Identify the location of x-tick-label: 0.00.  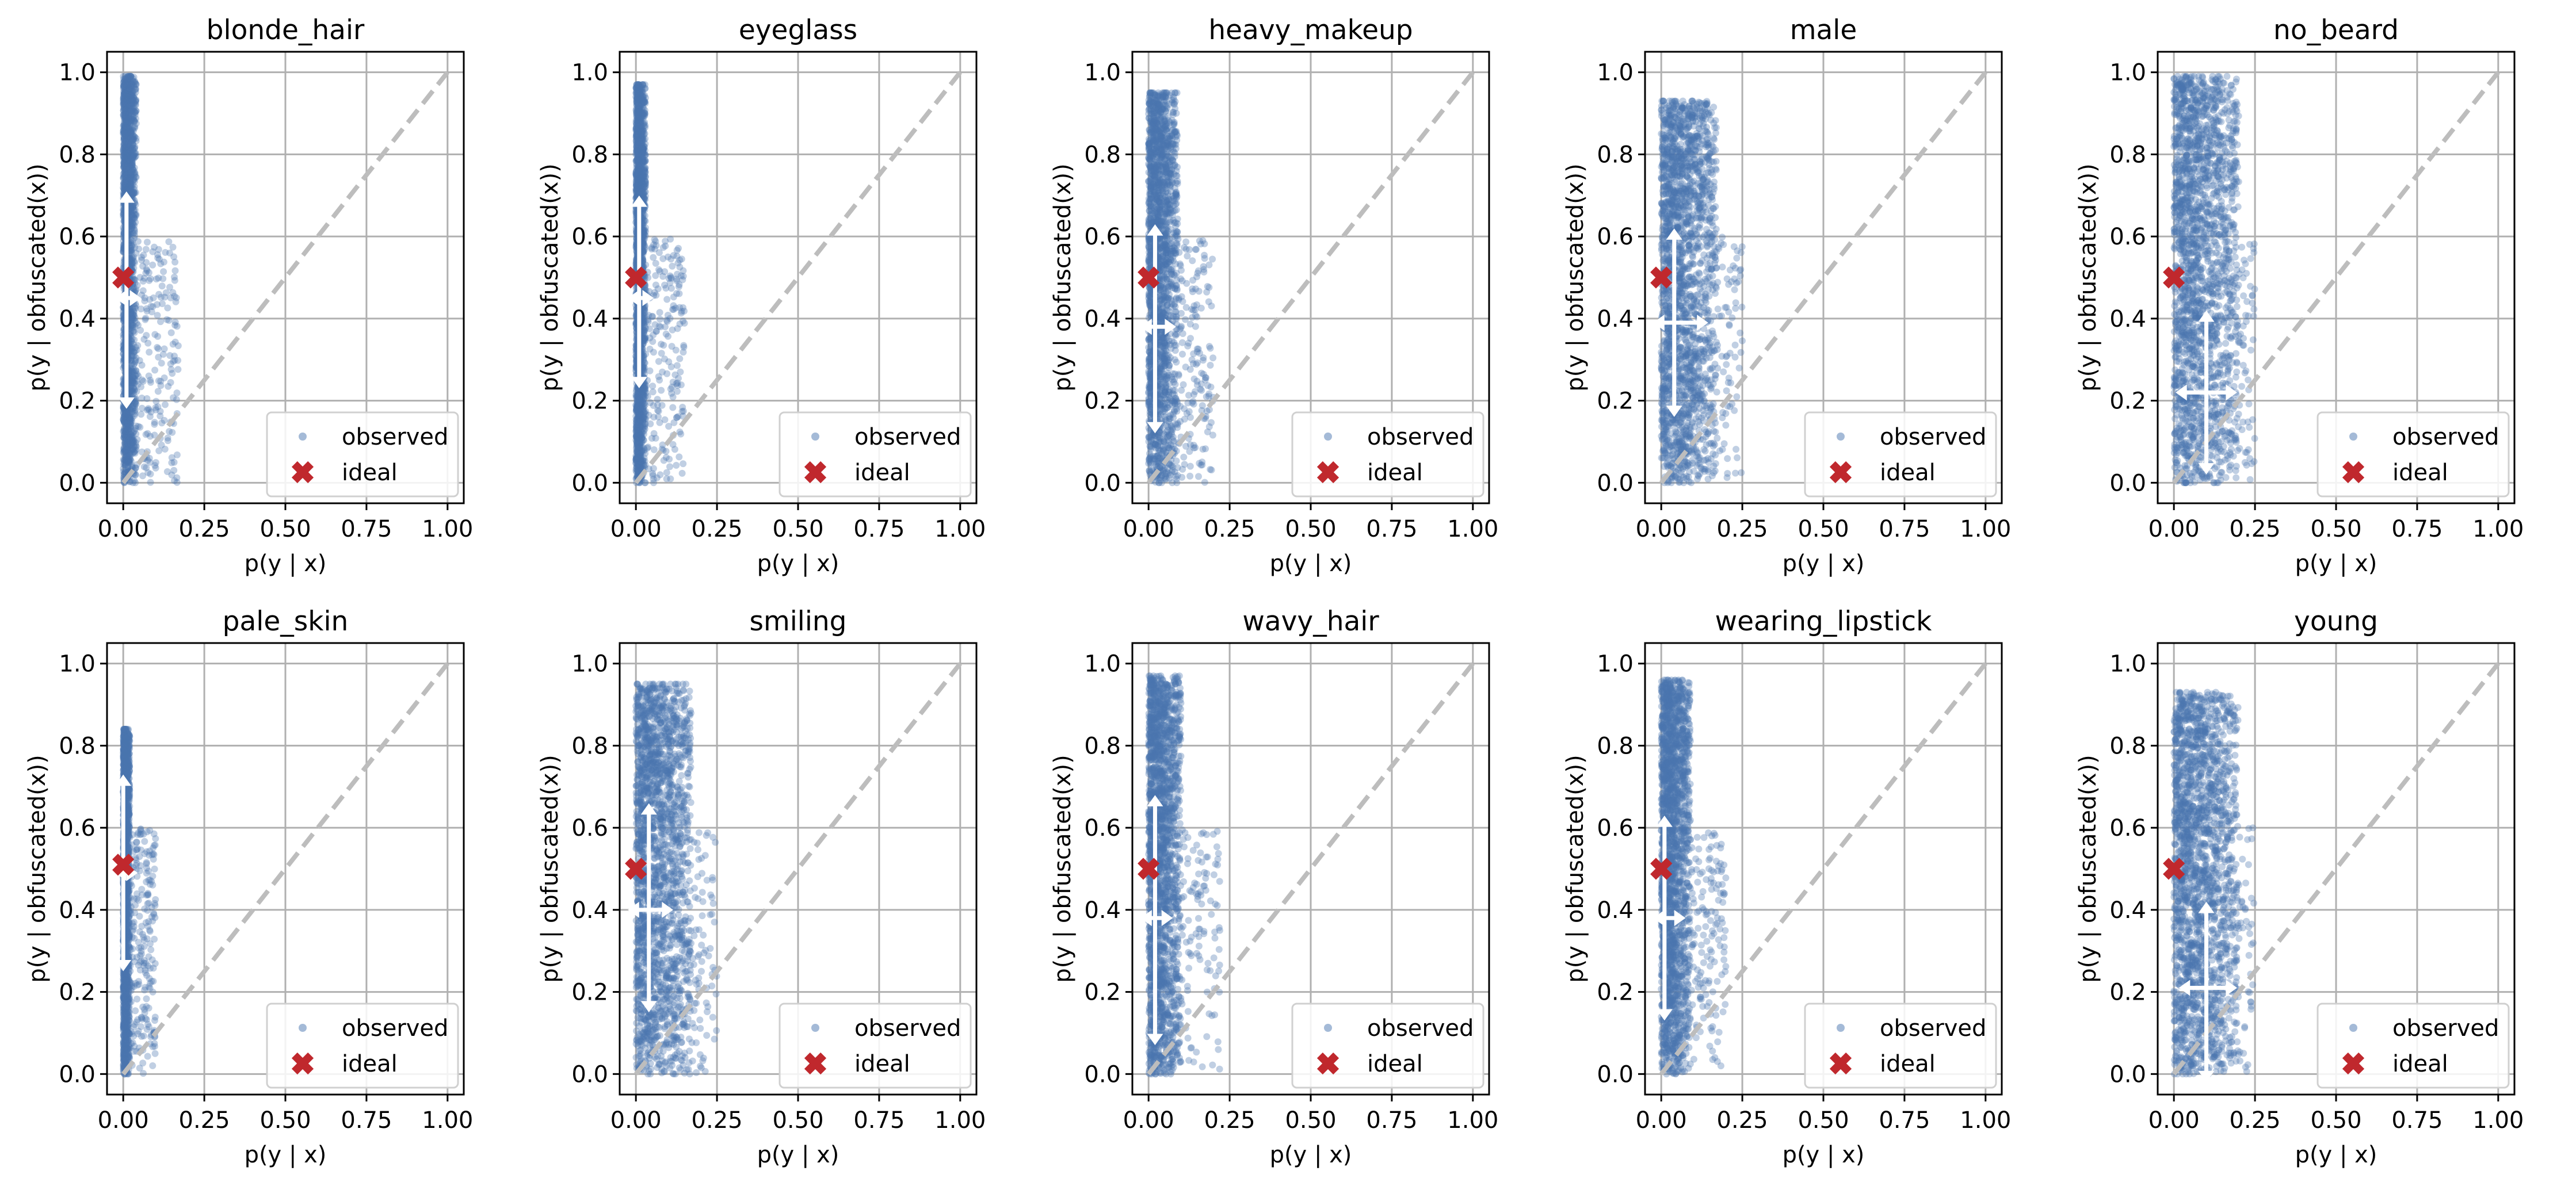
(123, 529).